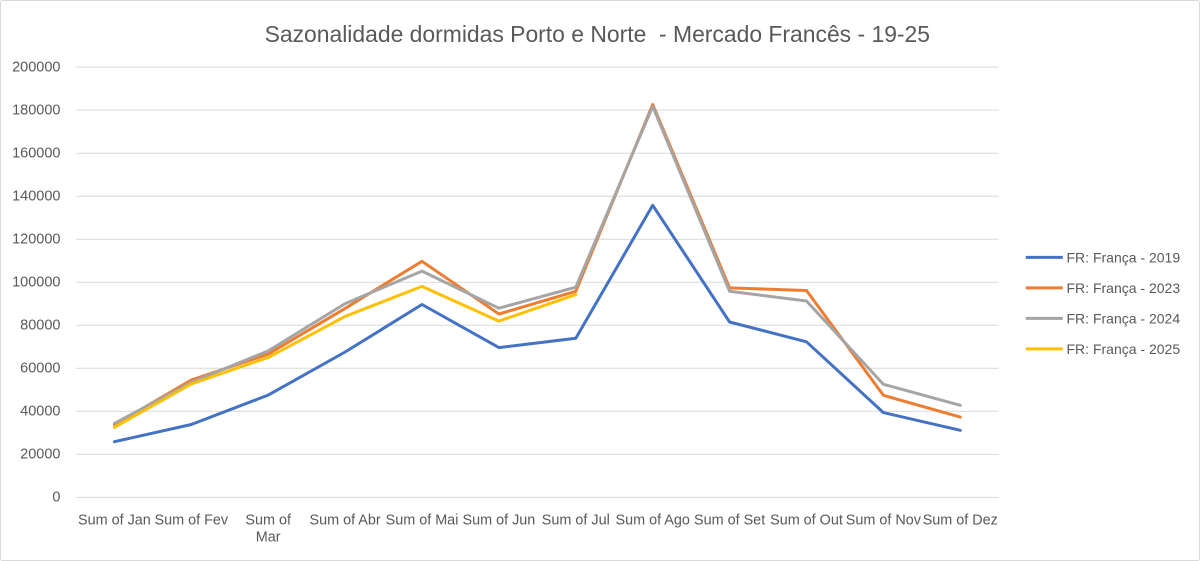  What do you see at coordinates (36, 110) in the screenshot?
I see `svg-text: 180000` at bounding box center [36, 110].